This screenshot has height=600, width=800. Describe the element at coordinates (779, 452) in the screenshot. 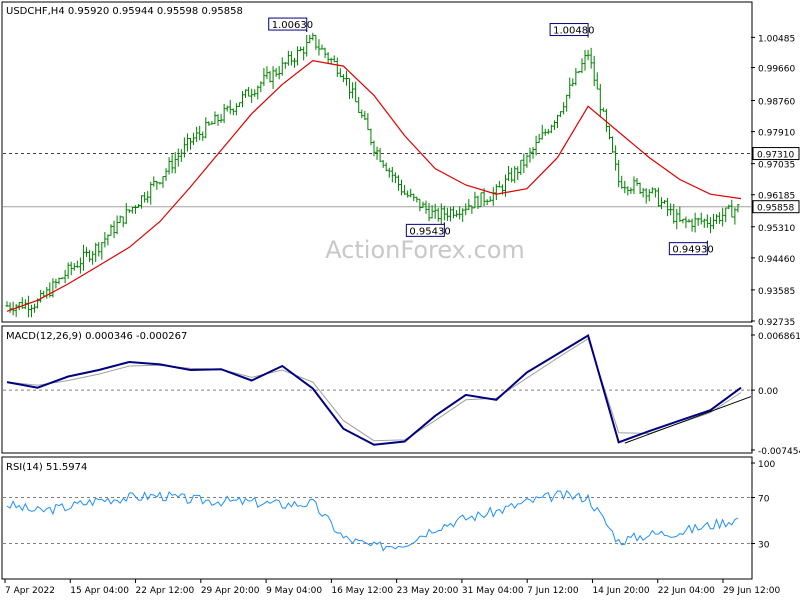

I see `macd-tick-label: -0.007454` at that location.